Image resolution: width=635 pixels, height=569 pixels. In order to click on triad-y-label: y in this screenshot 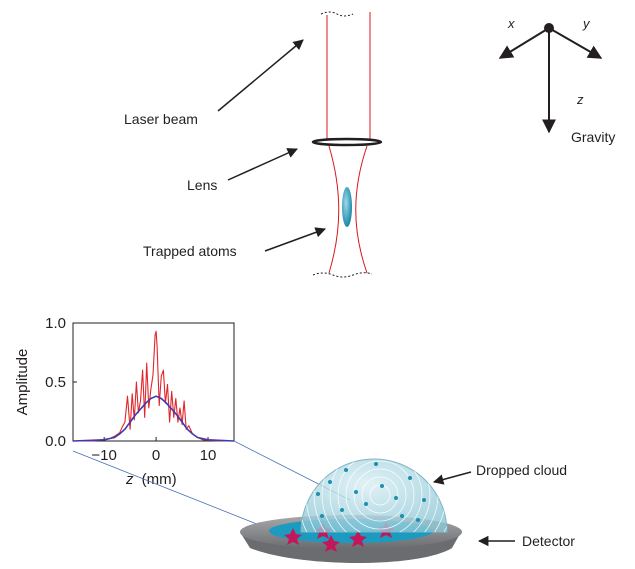, I will do `click(586, 23)`.